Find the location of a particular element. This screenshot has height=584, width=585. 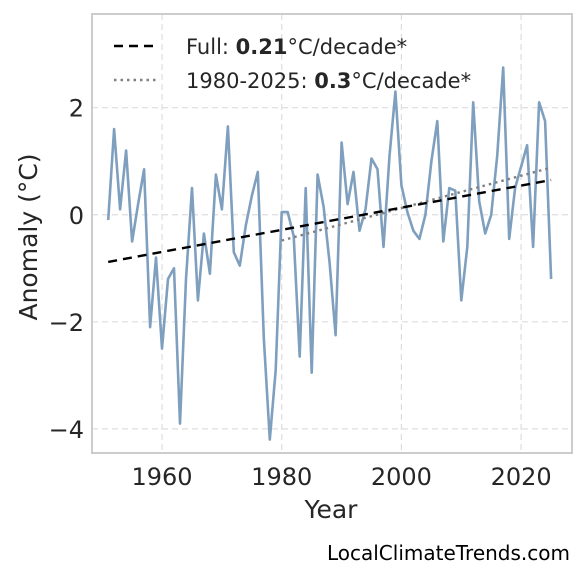

y-tick-label: −2 is located at coordinates (66, 323).